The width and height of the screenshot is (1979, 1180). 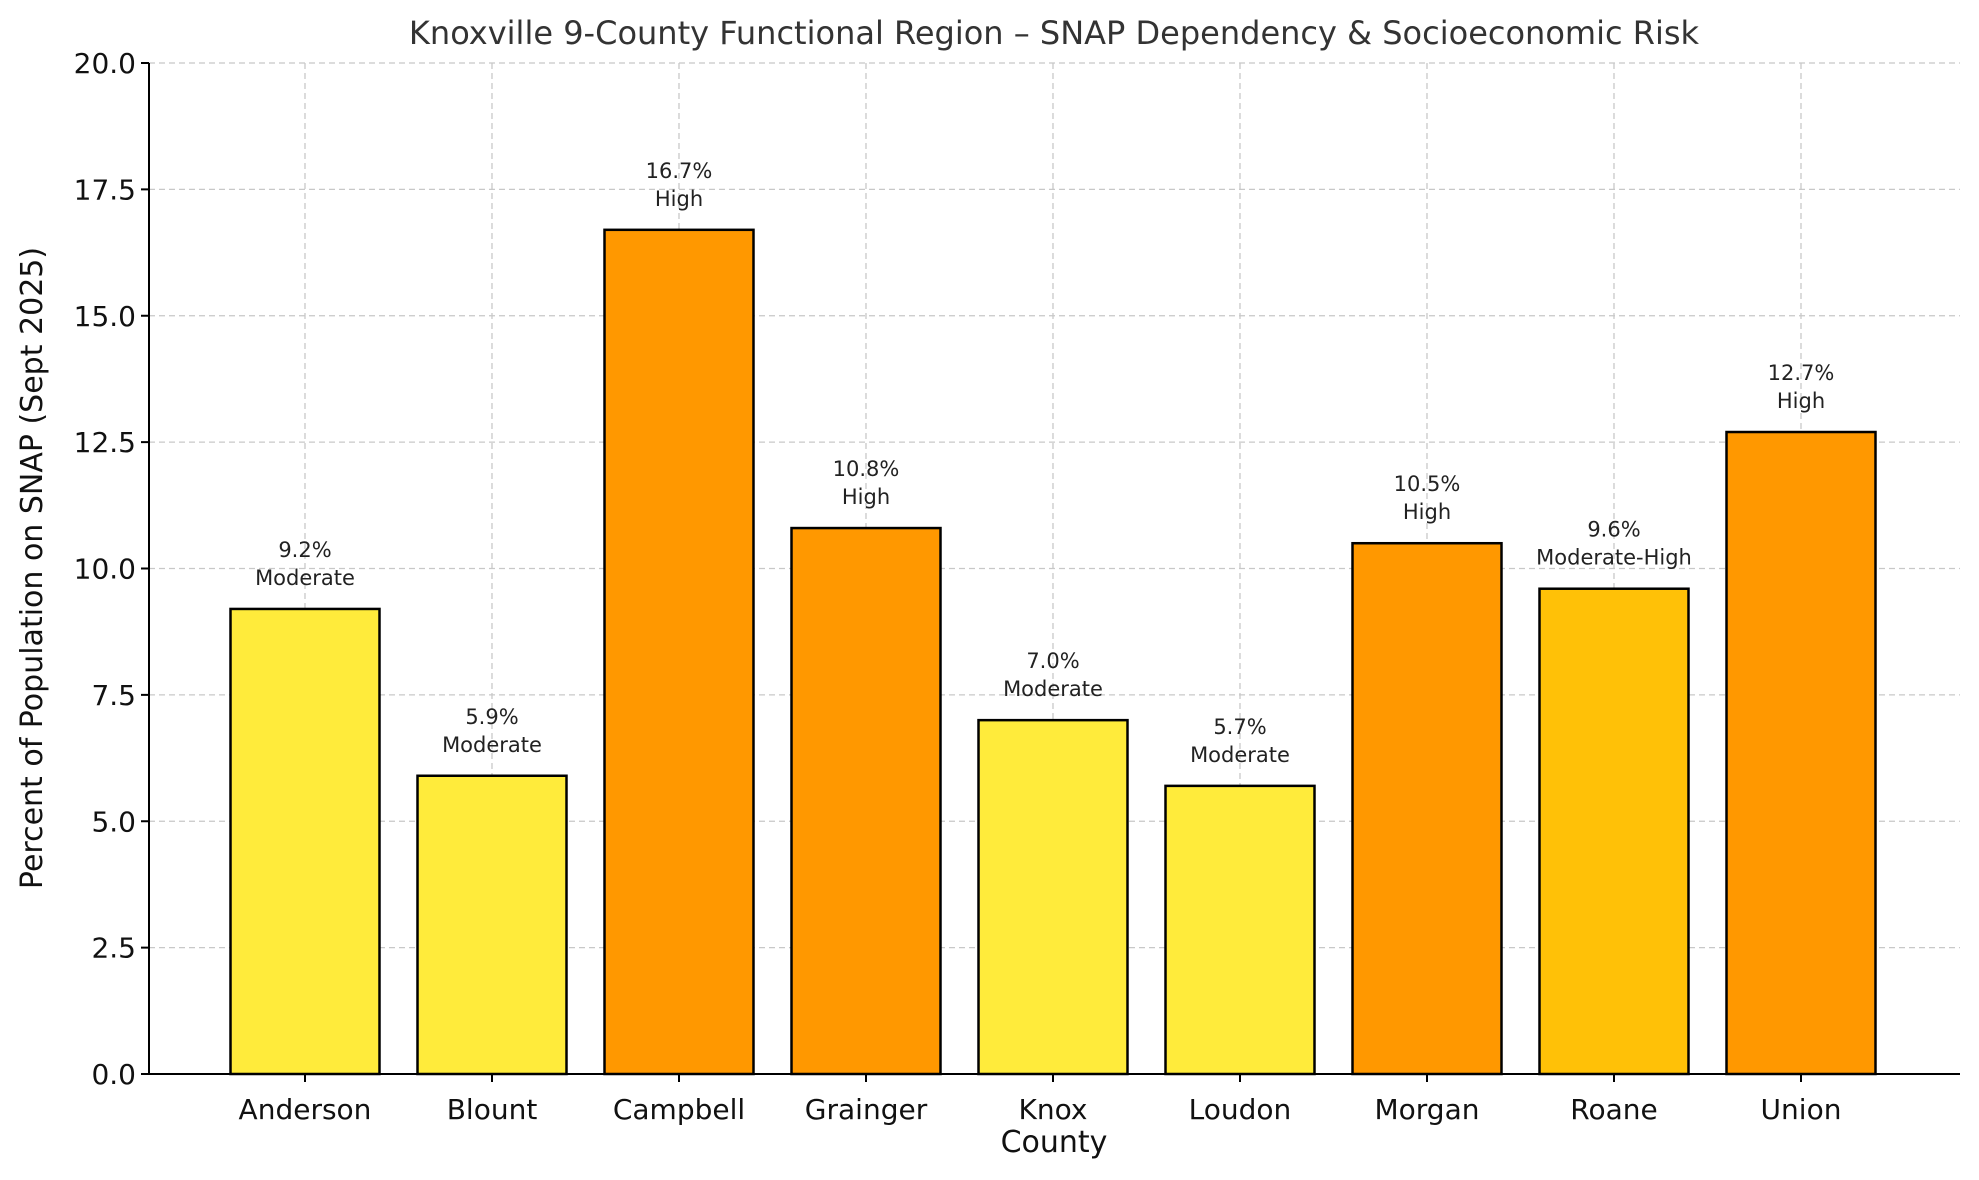 I want to click on x-tick-label: Blount, so click(x=492, y=1109).